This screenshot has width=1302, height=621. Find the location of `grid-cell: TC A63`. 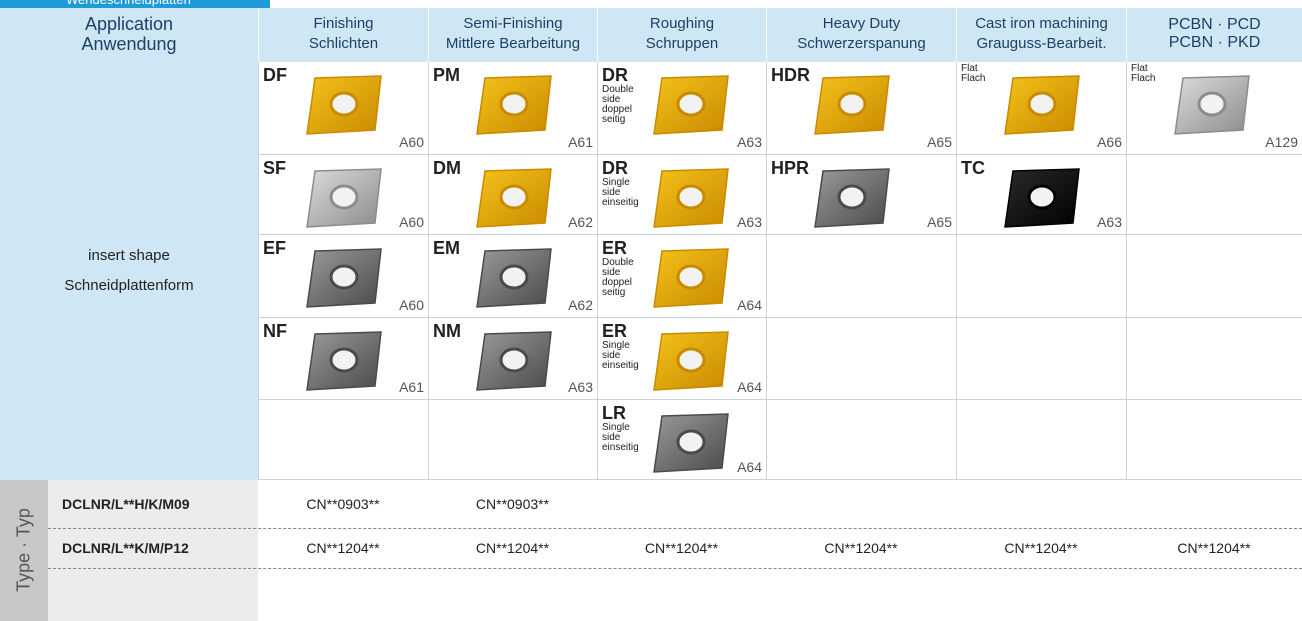

grid-cell: TC A63 is located at coordinates (1041, 195).